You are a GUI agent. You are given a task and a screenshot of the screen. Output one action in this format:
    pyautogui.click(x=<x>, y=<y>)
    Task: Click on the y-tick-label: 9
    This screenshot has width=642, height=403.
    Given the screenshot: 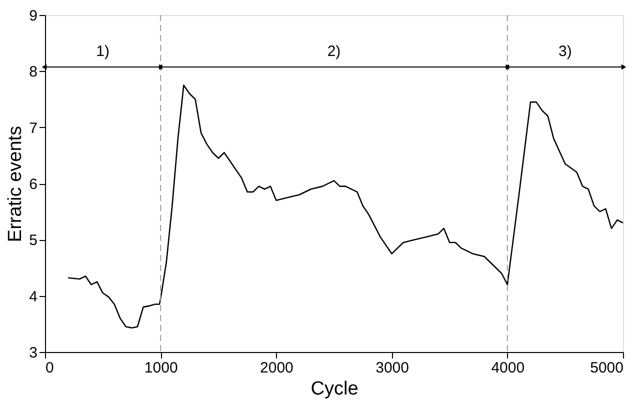 What is the action you would take?
    pyautogui.click(x=33, y=16)
    